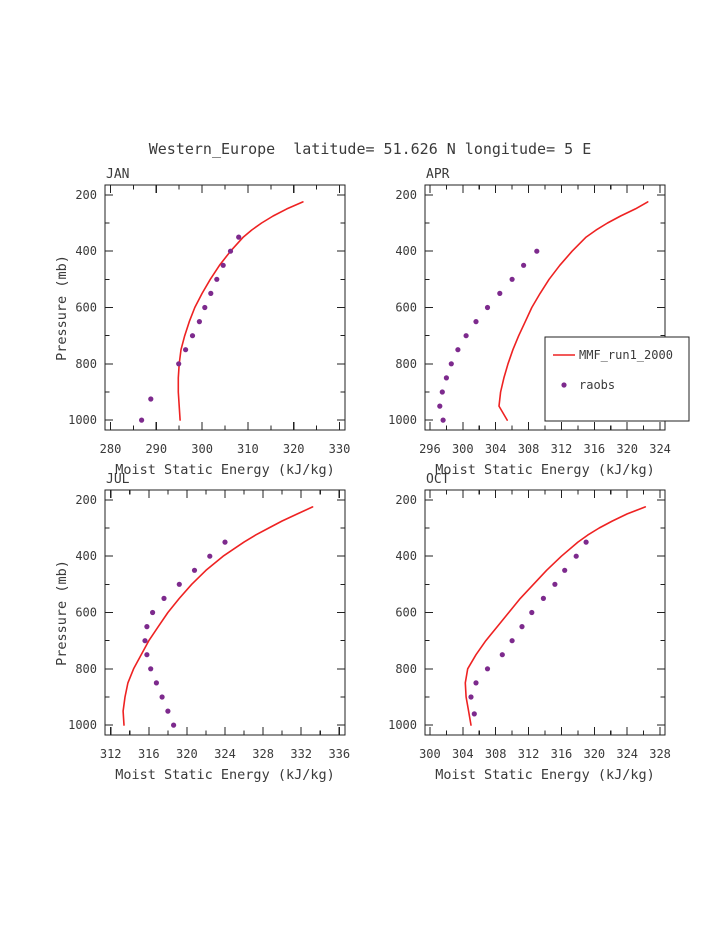  What do you see at coordinates (564, 385) in the screenshot?
I see `legend-dot-sample` at bounding box center [564, 385].